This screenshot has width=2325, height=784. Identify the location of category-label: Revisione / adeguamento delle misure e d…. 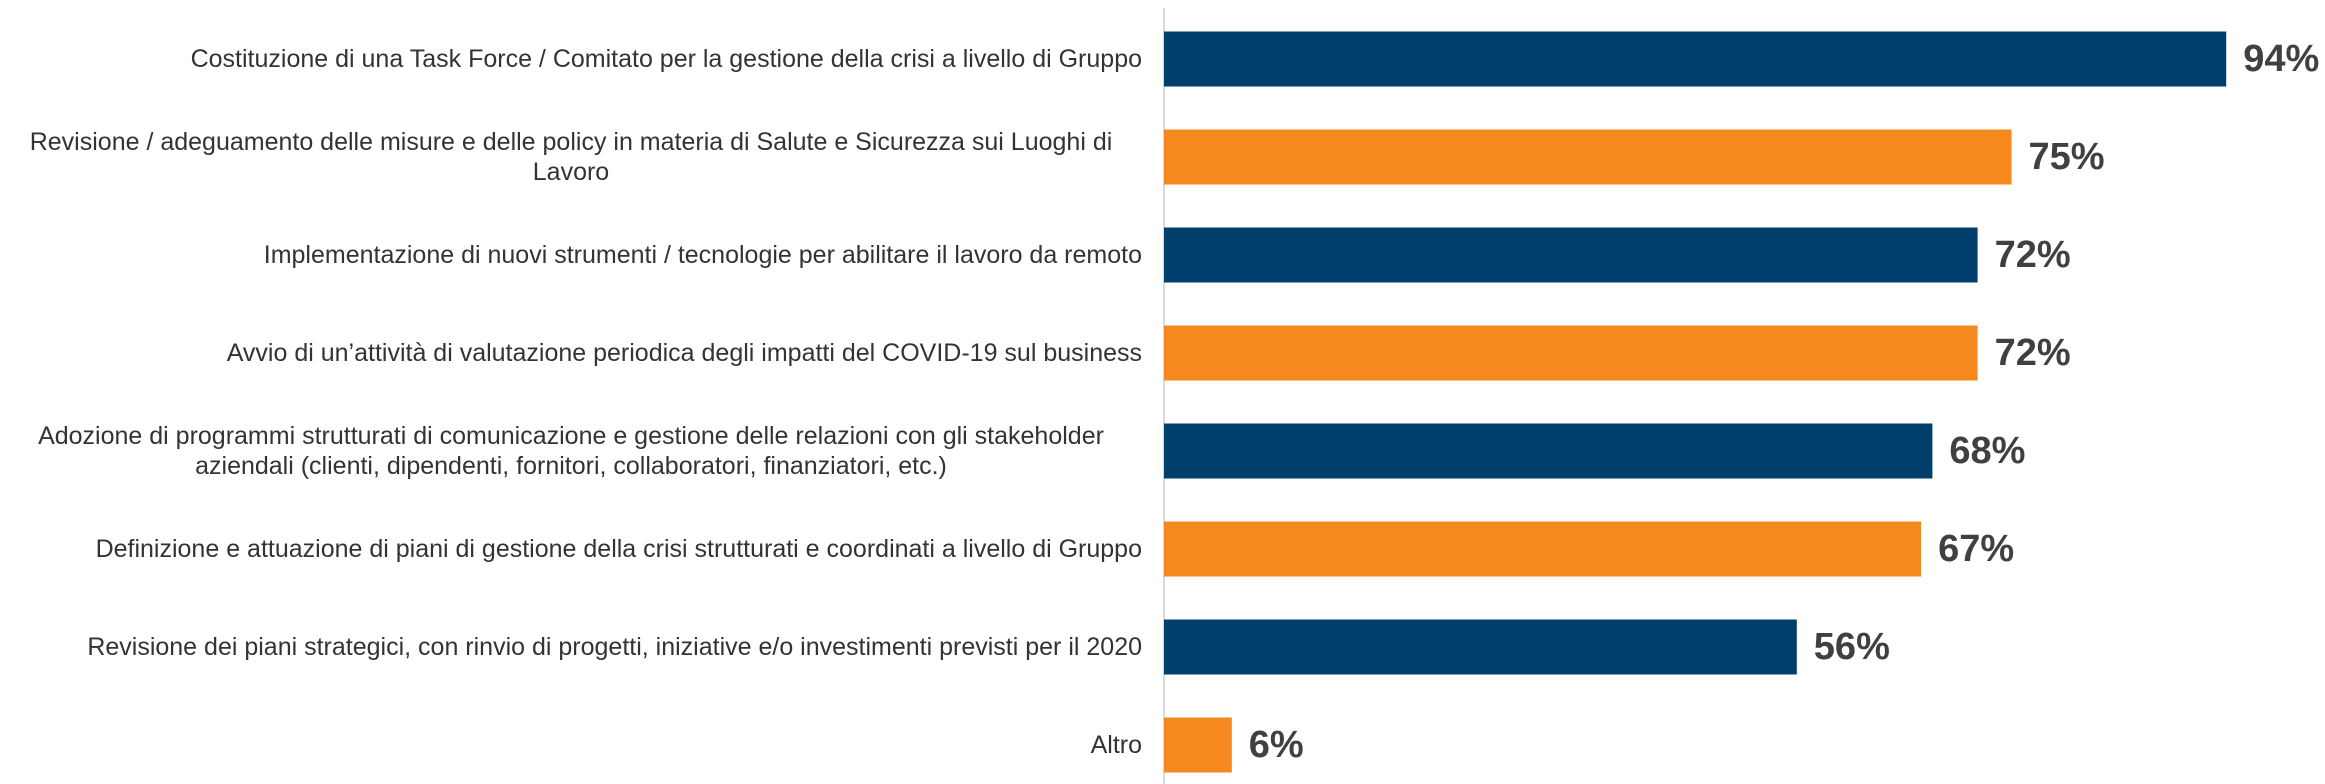
(571, 157).